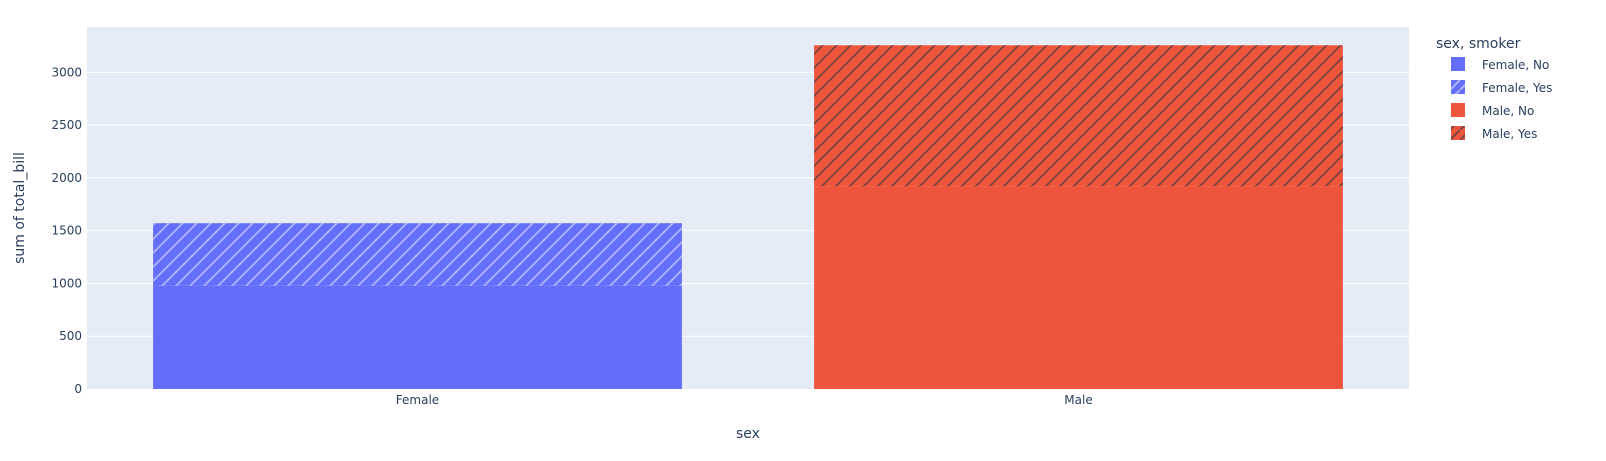 This screenshot has width=1606, height=461. What do you see at coordinates (20, 208) in the screenshot?
I see `y-axis-title: sum of total_bill` at bounding box center [20, 208].